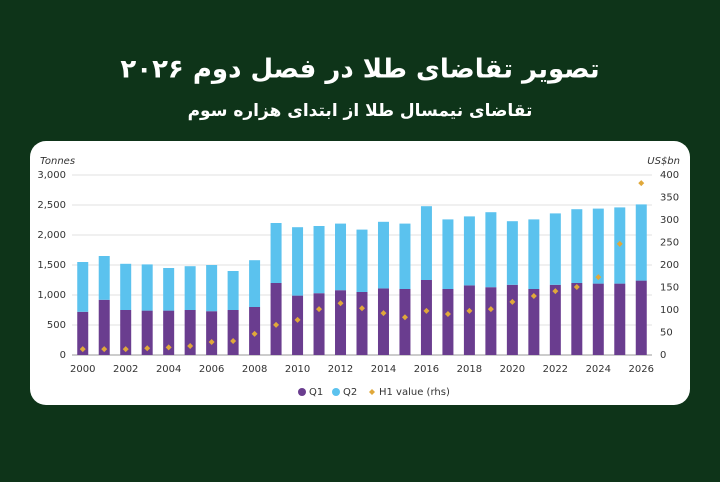 The width and height of the screenshot is (720, 482). What do you see at coordinates (512, 369) in the screenshot?
I see `x-tick-label: 2020` at bounding box center [512, 369].